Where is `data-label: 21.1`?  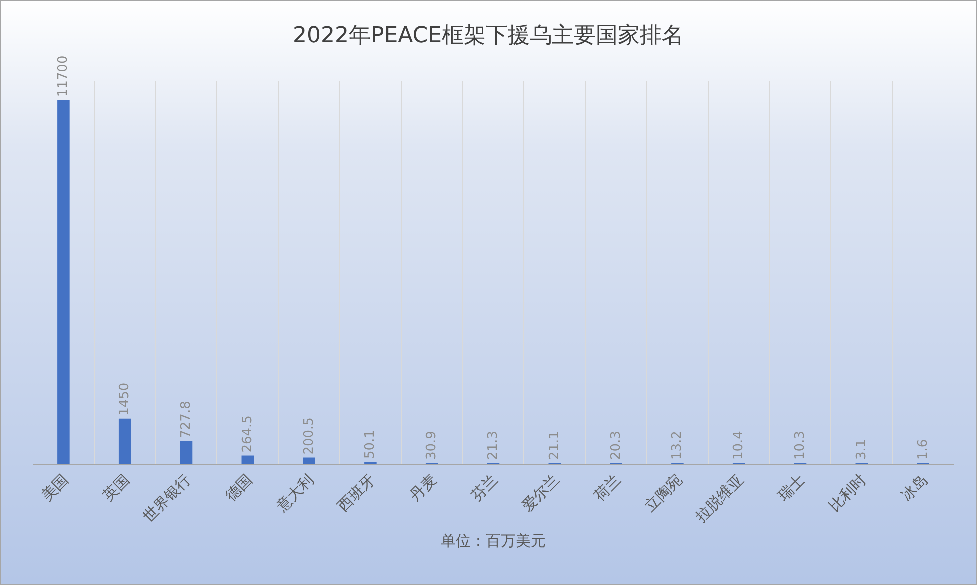
data-label: 21.1 is located at coordinates (554, 445).